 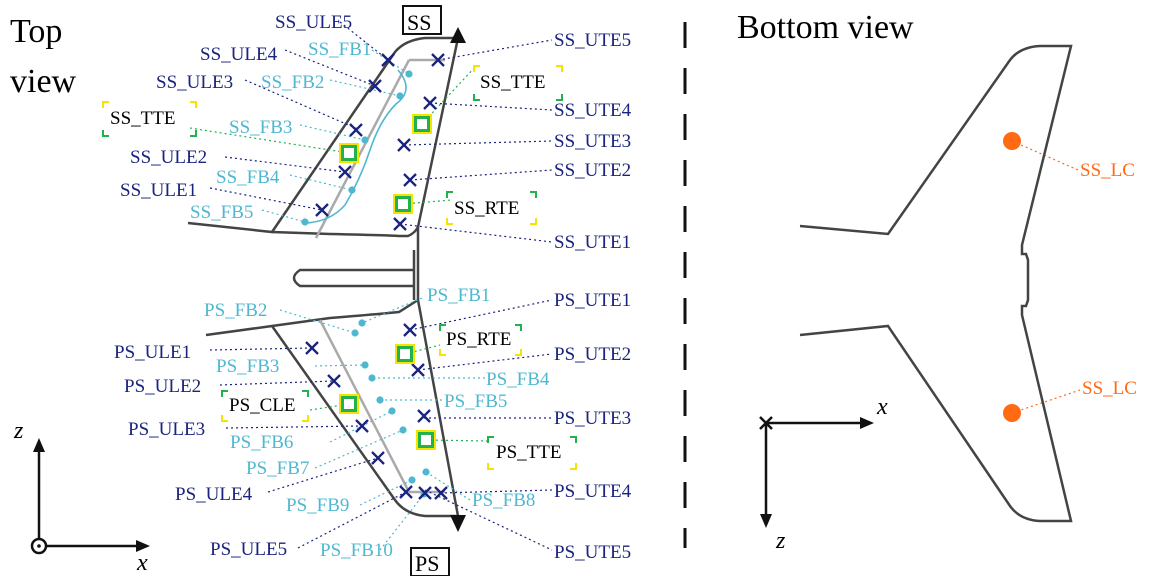 I want to click on fiber-points, so click(x=365, y=284).